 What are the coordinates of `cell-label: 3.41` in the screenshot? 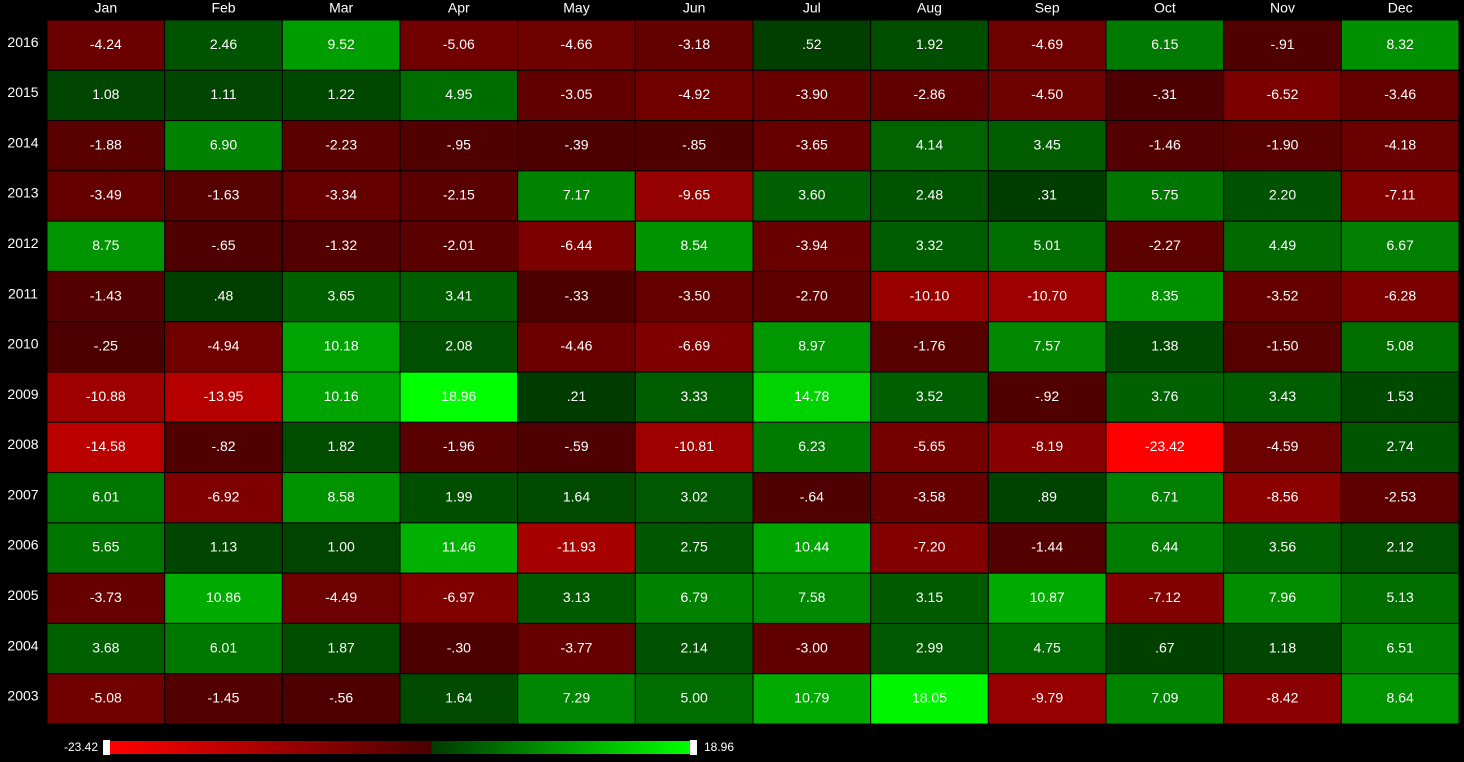 It's located at (458, 295).